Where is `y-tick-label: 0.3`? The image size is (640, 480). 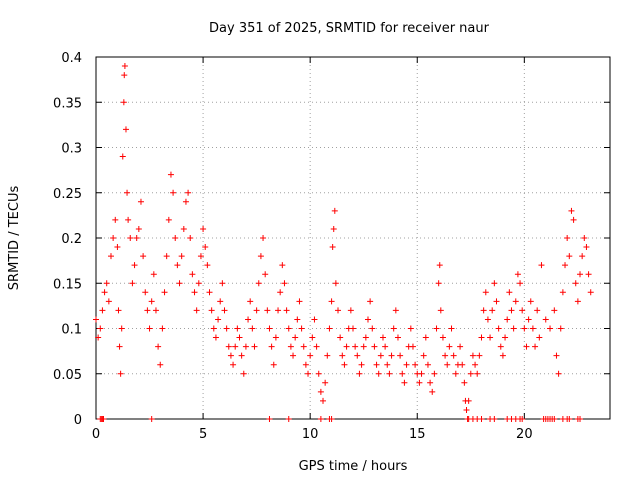
y-tick-label: 0.3 is located at coordinates (71, 149).